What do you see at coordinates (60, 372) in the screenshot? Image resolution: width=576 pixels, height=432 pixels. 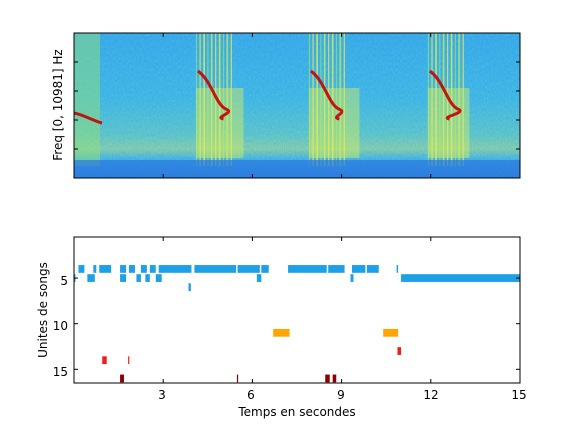 I see `ytick-label-15: 15` at bounding box center [60, 372].